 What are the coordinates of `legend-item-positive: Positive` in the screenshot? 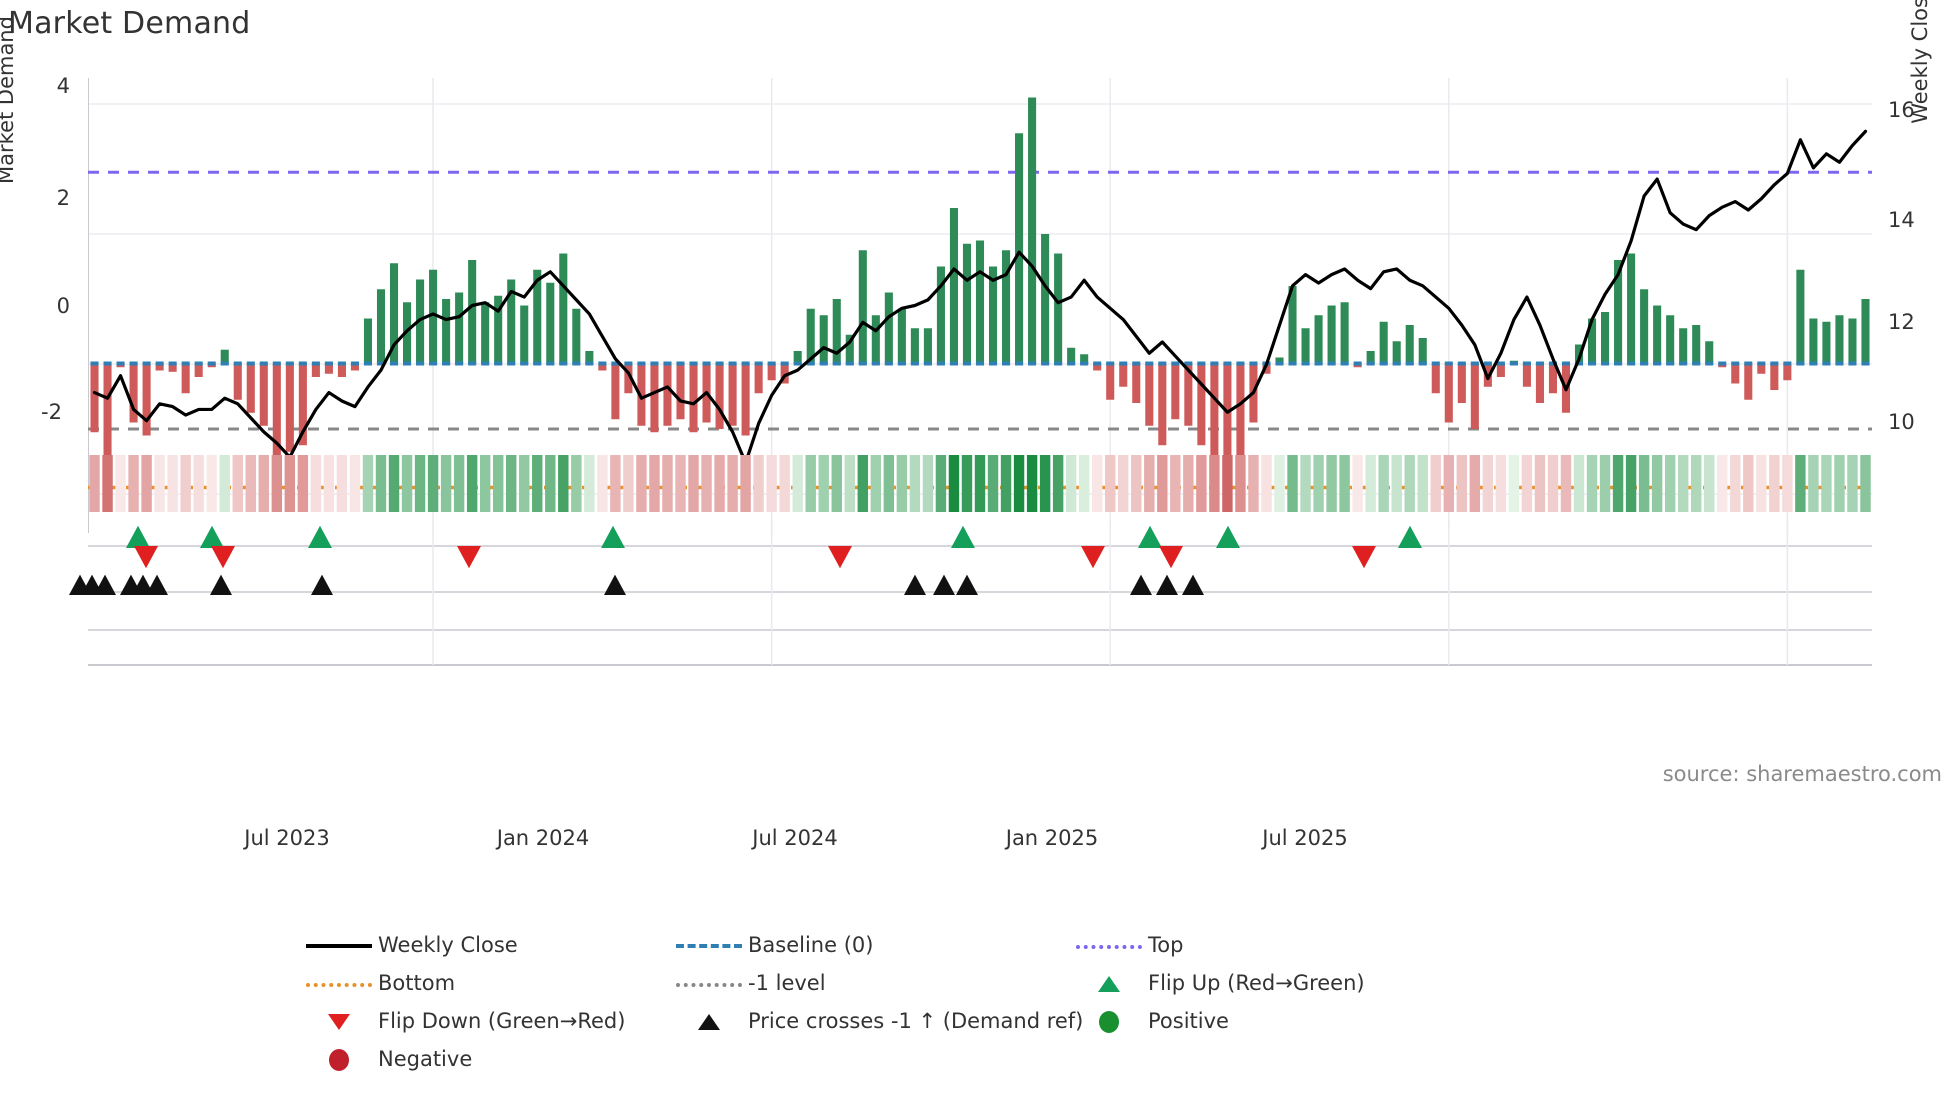 It's located at (1260, 1021).